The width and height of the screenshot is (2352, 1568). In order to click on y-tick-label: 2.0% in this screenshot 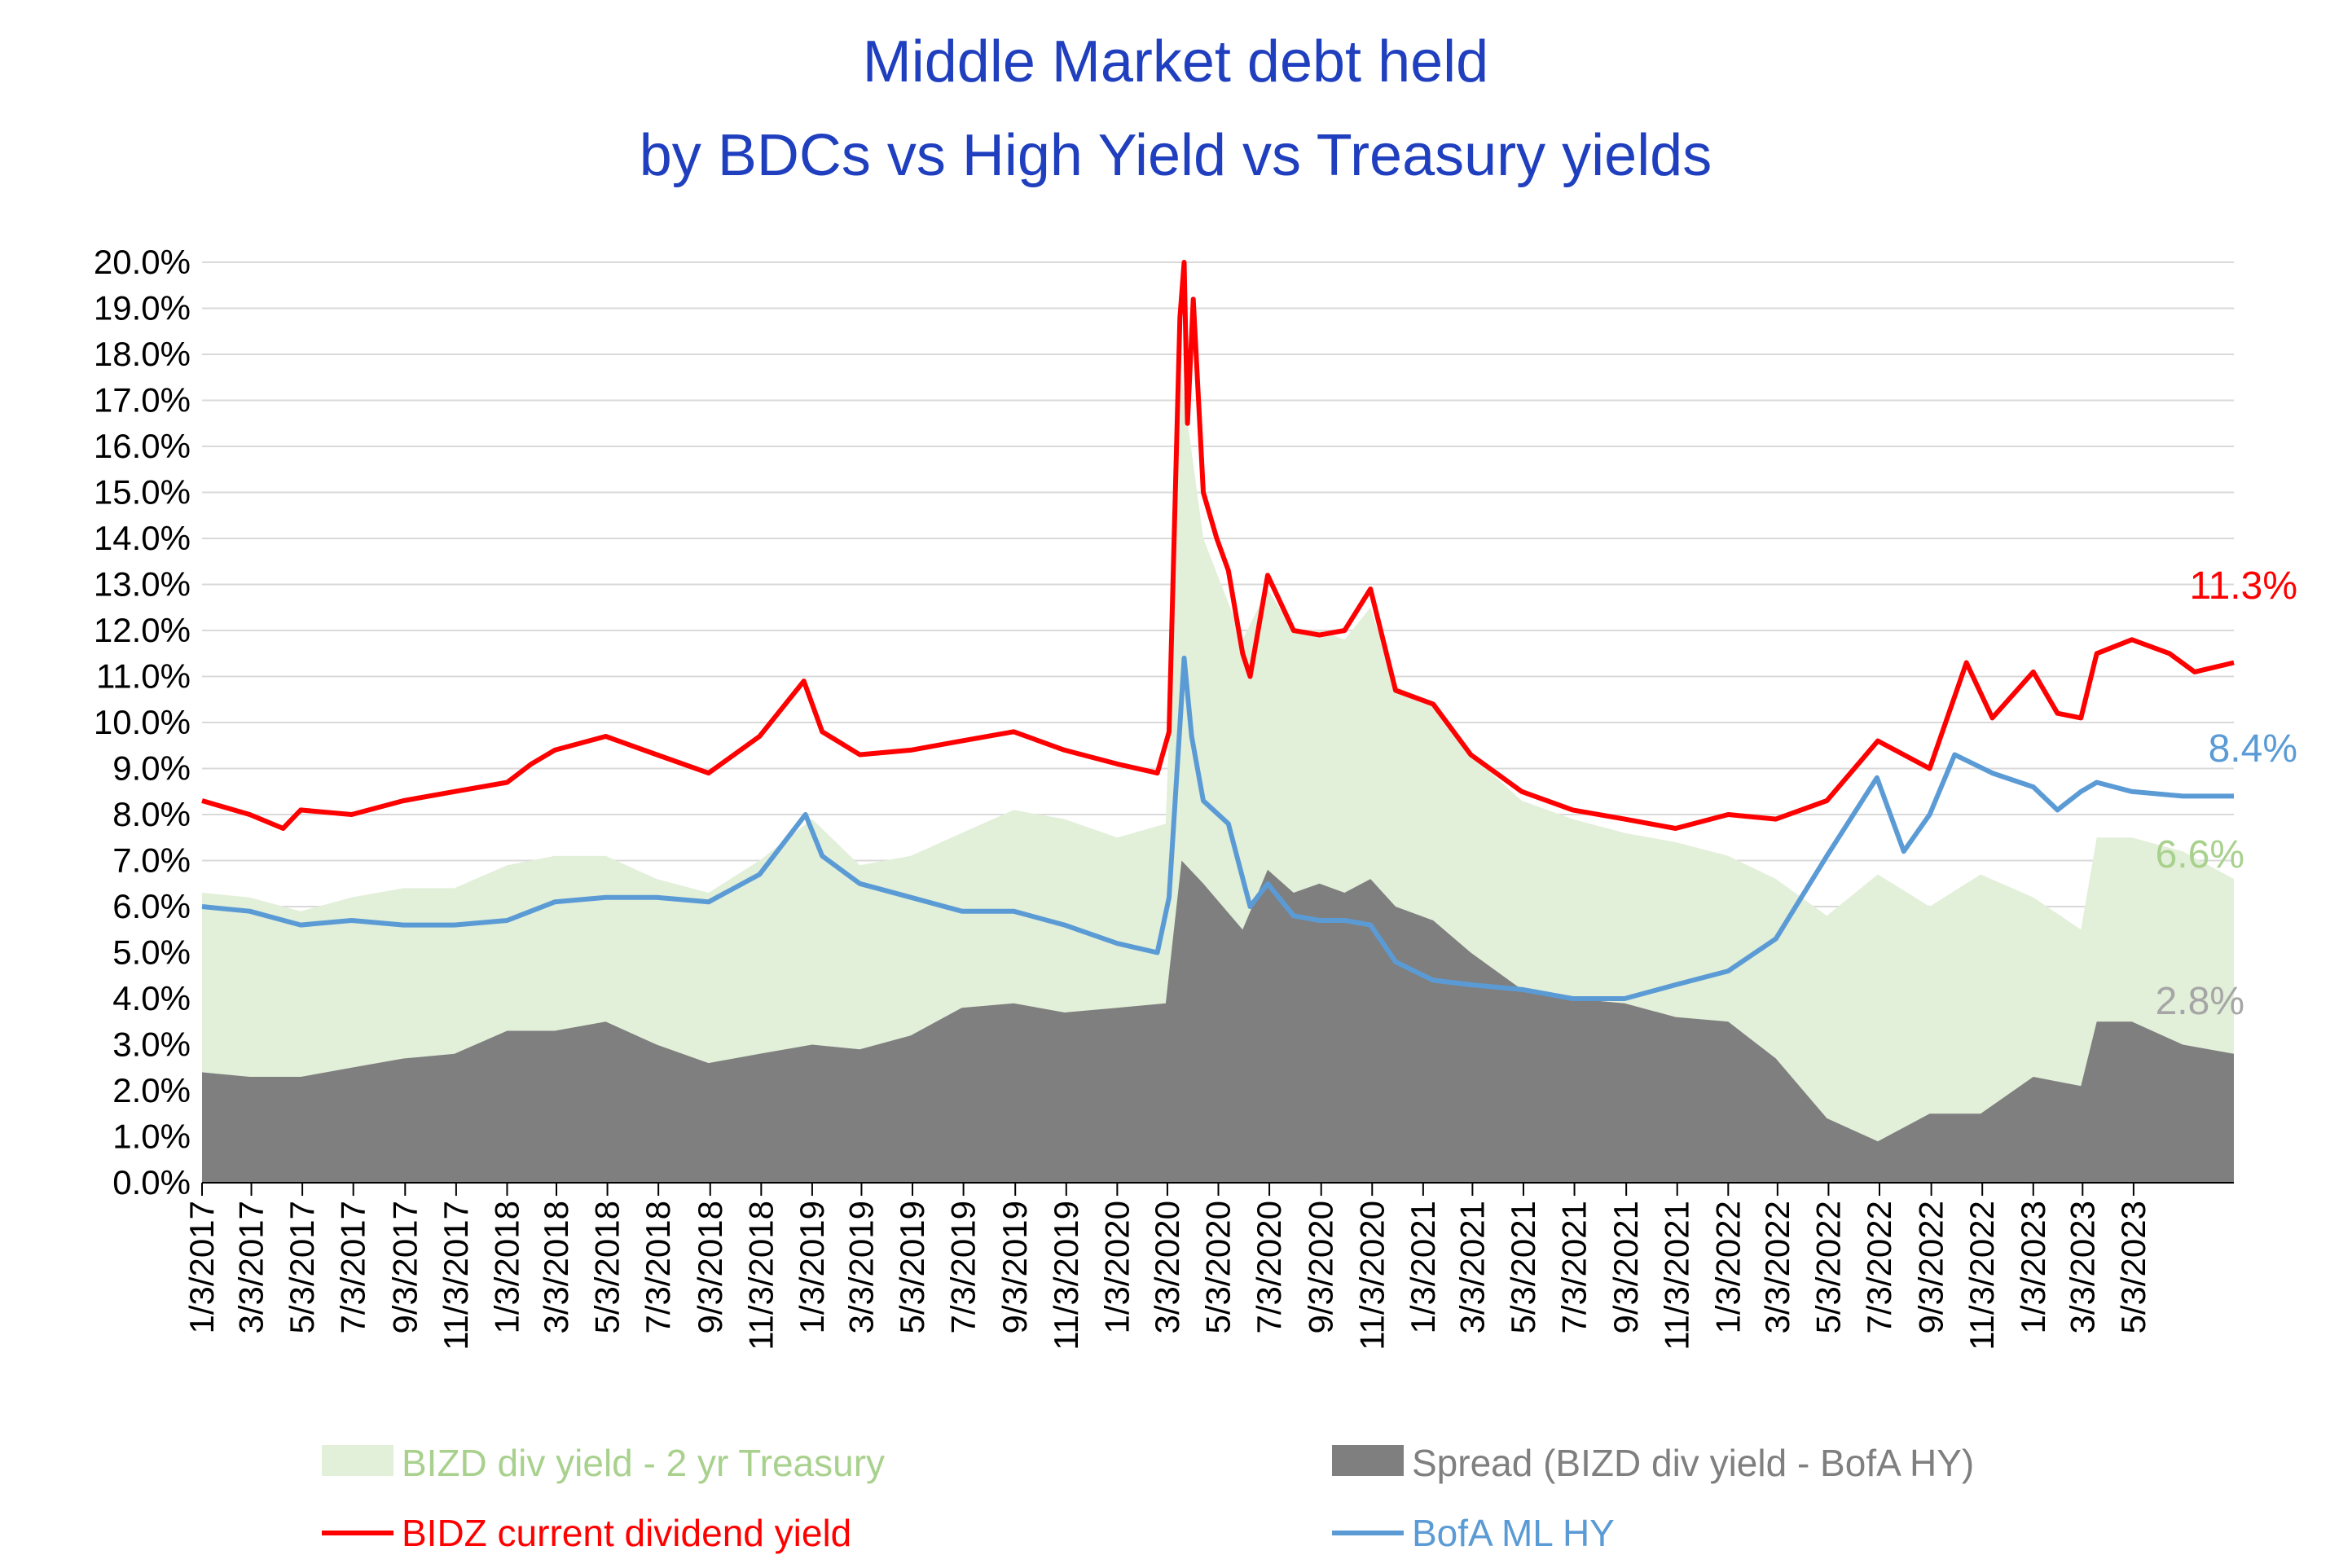, I will do `click(151, 1090)`.